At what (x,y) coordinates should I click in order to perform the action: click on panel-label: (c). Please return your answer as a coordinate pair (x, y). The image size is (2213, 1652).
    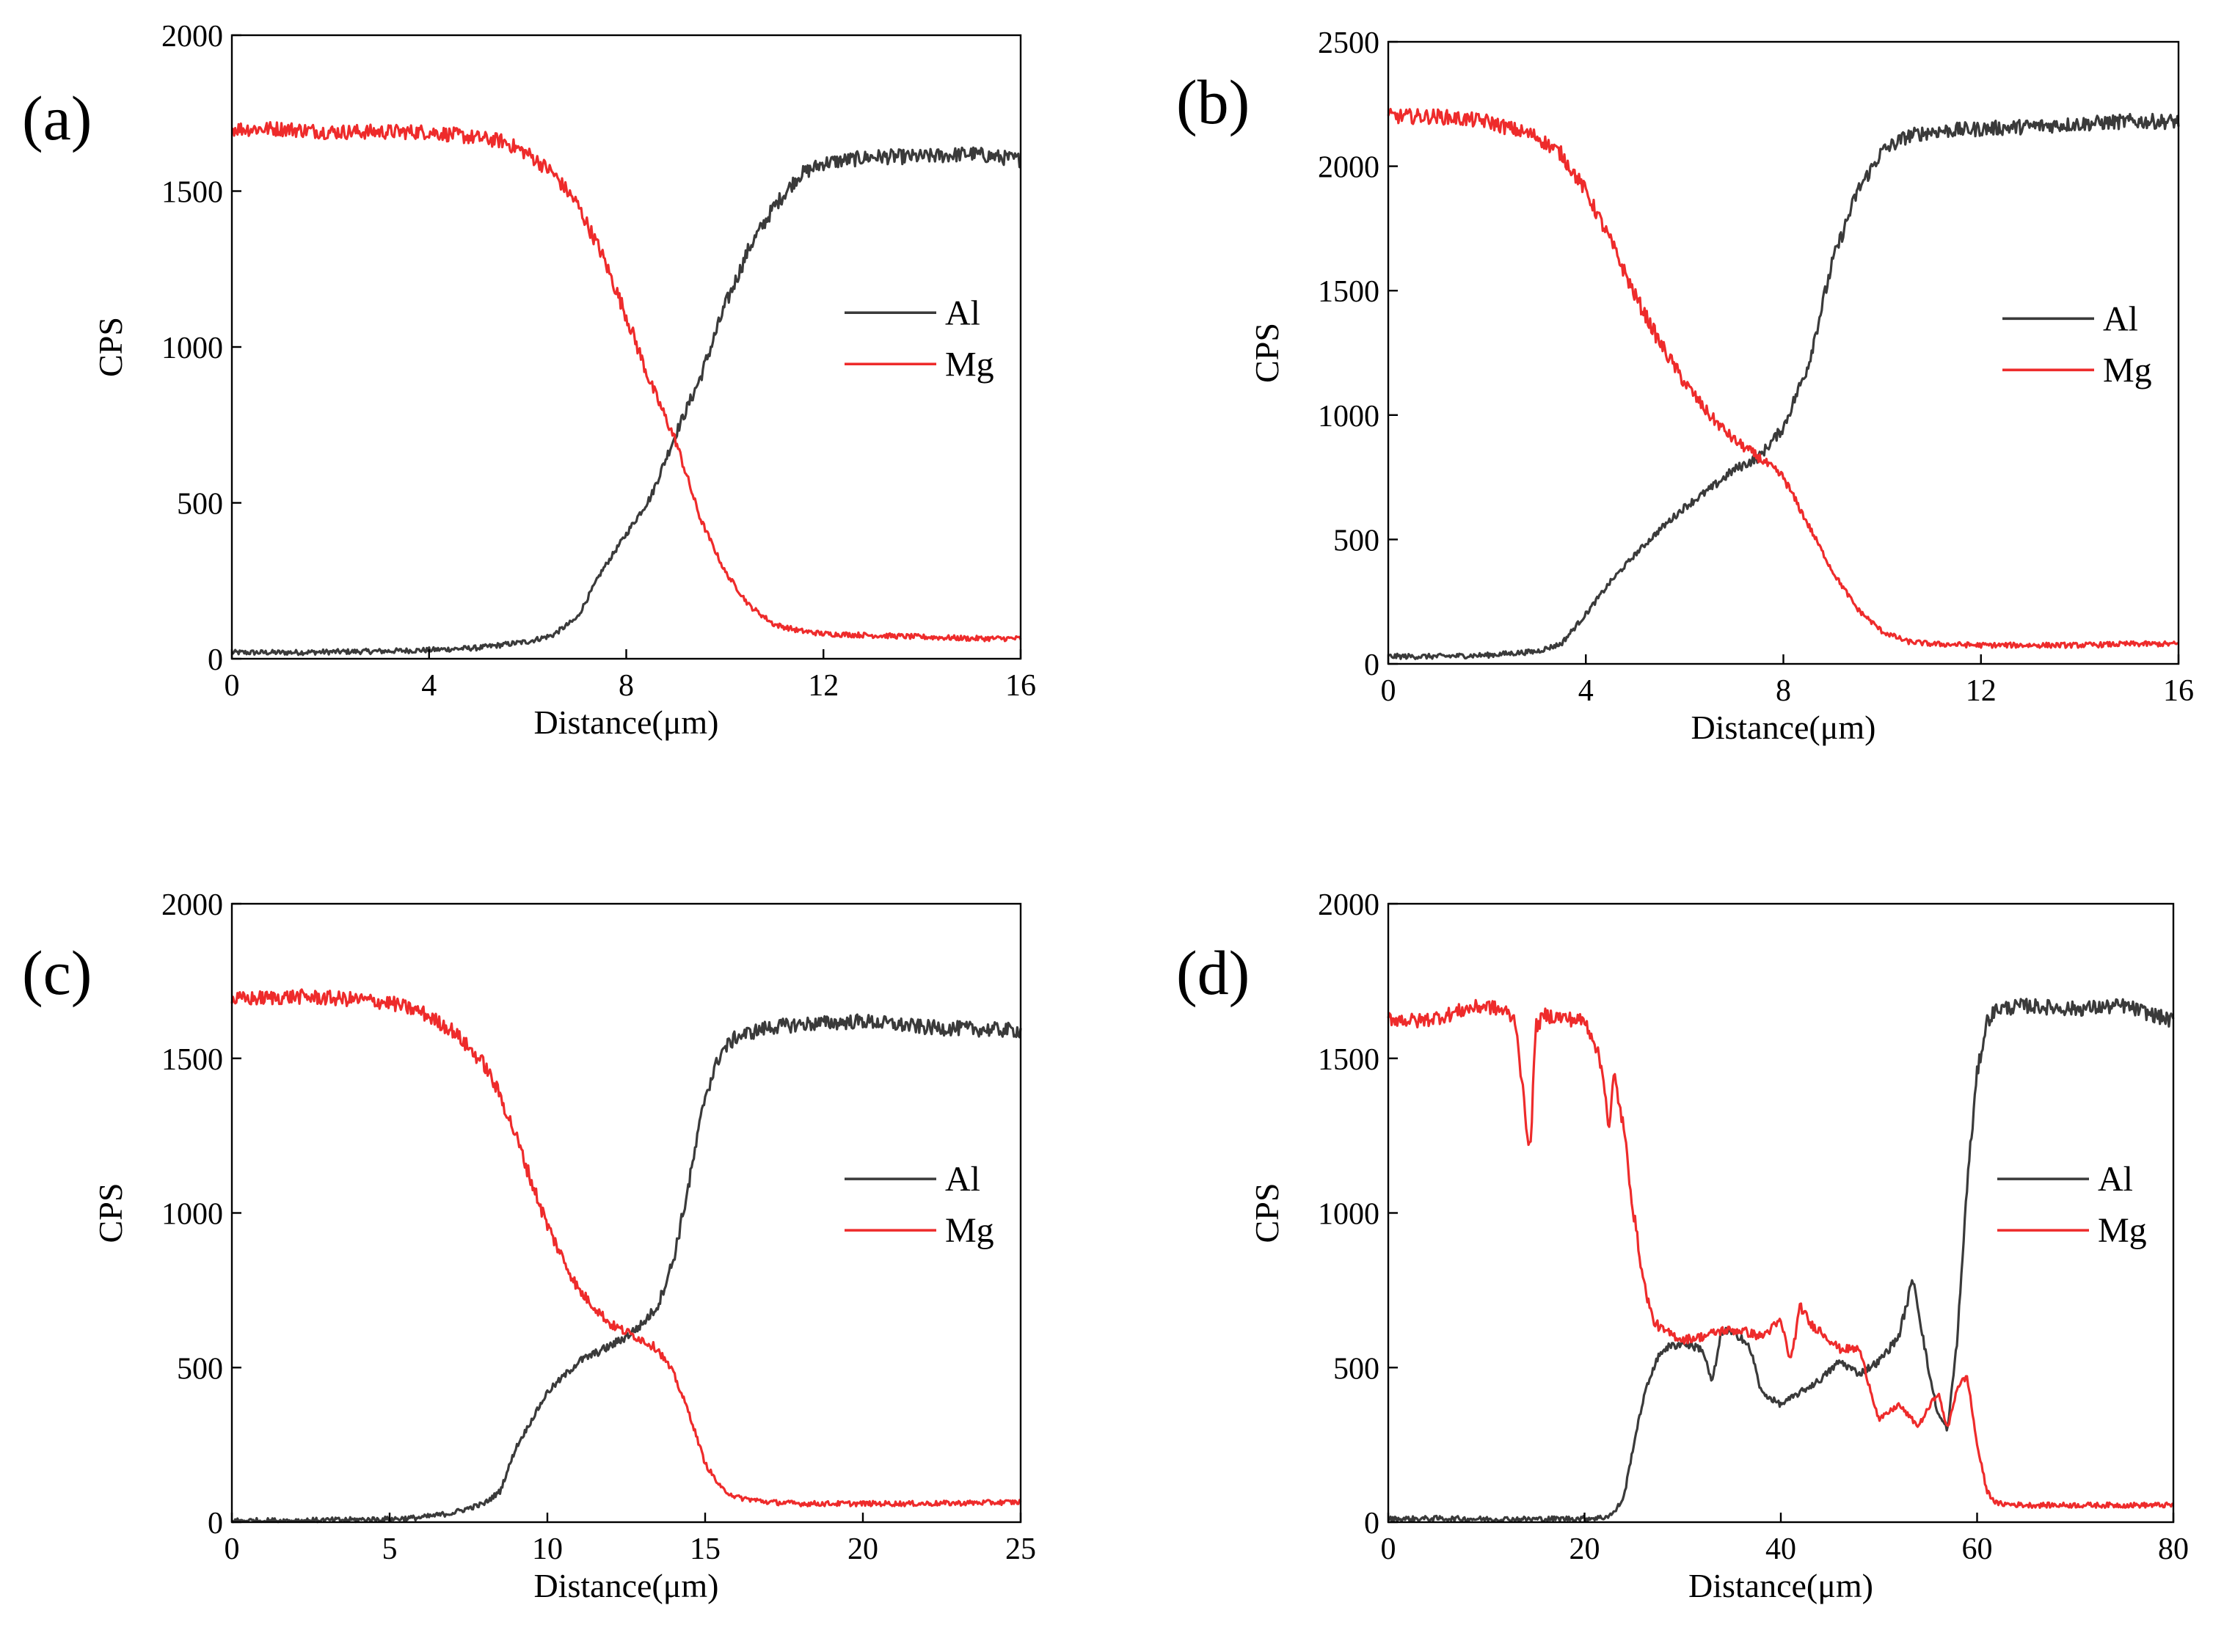
    Looking at the image, I should click on (57, 973).